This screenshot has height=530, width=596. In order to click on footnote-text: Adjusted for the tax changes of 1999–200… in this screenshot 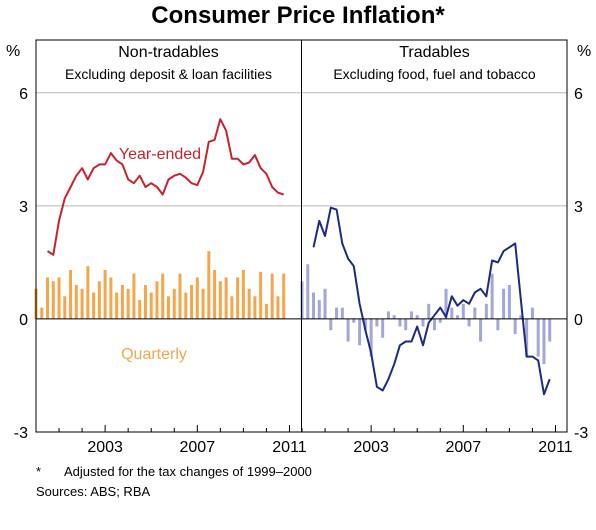, I will do `click(188, 471)`.